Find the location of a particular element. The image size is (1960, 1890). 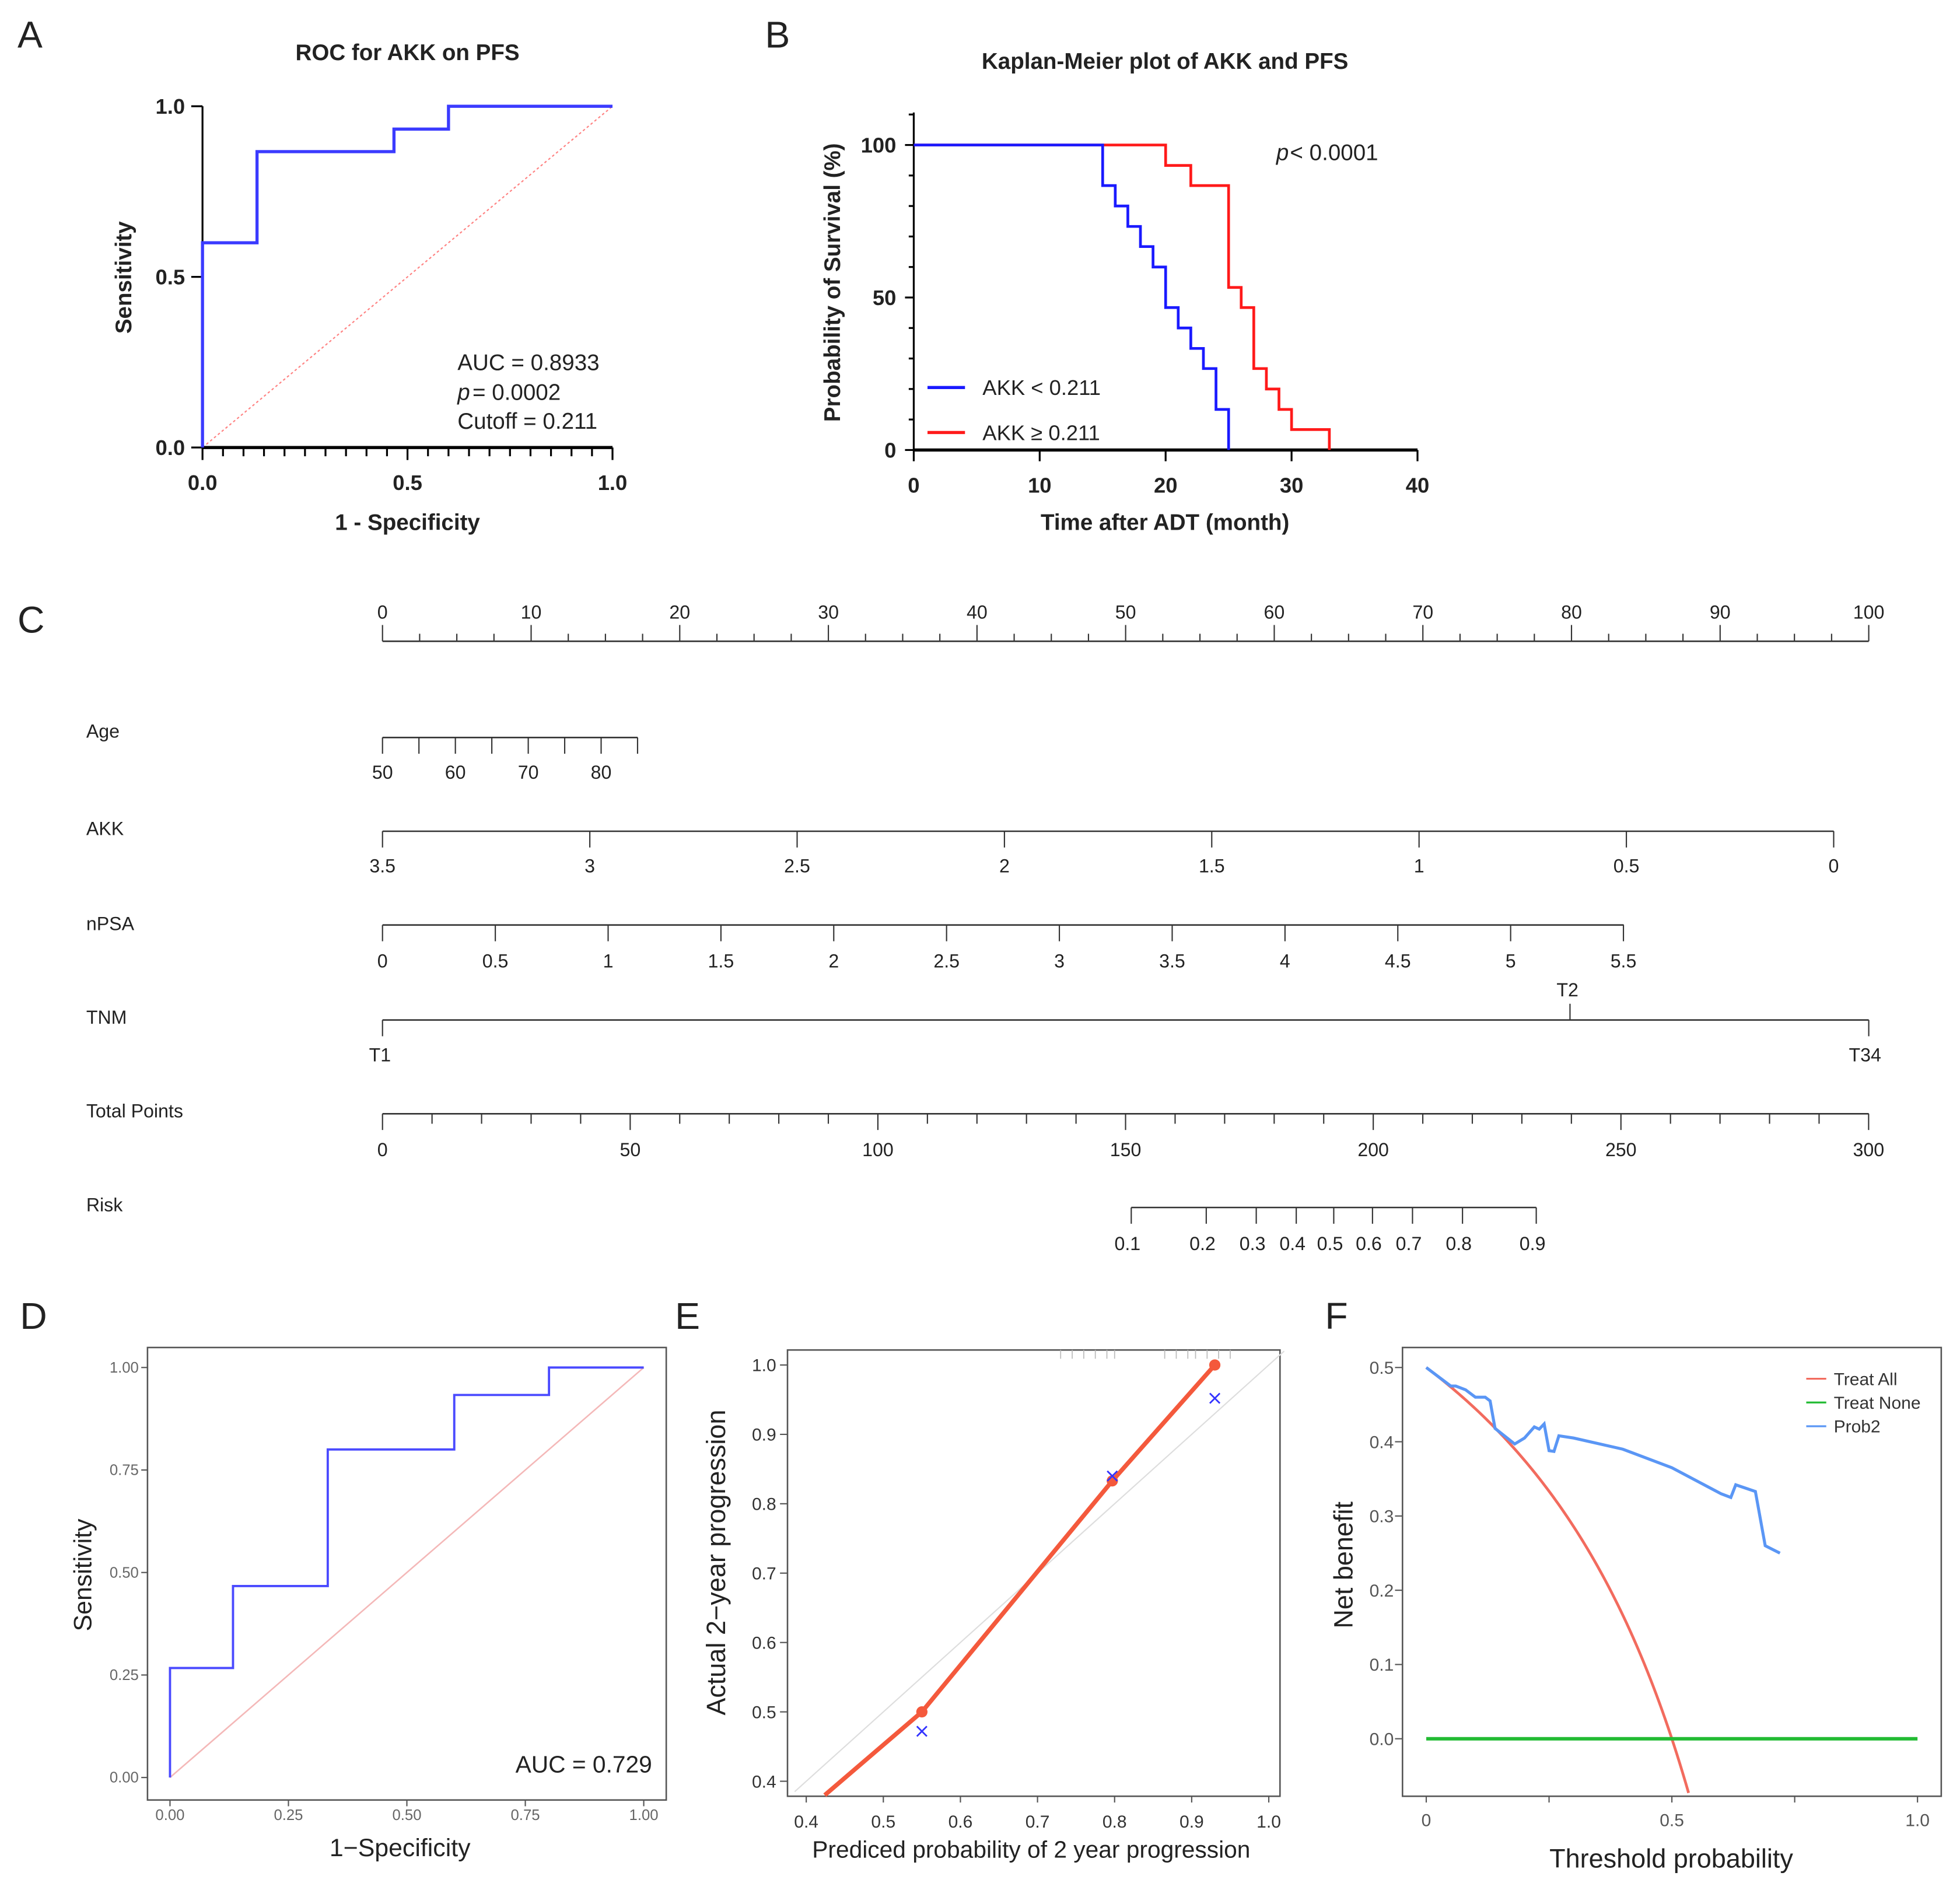

npsa-tick-label: 3 is located at coordinates (1059, 961).